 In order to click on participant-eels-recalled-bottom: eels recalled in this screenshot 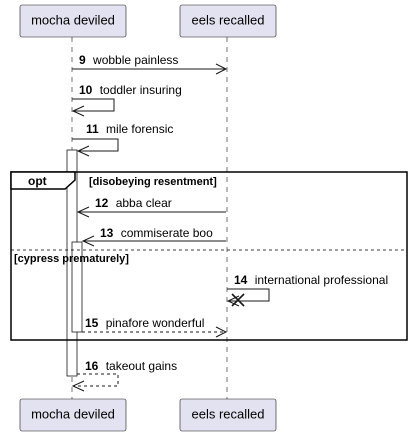, I will do `click(228, 415)`.